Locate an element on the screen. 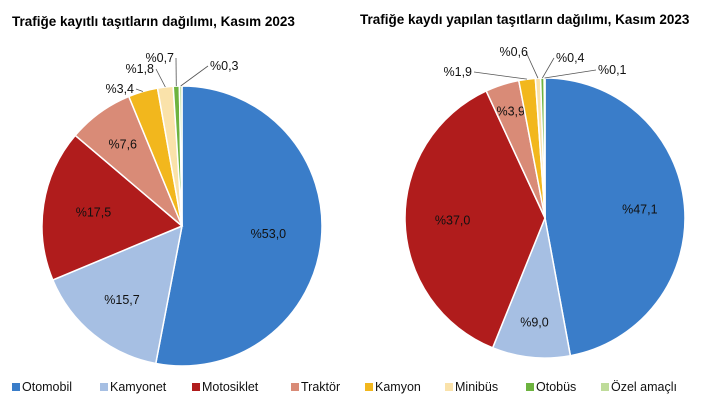  data-label-ozel-amacli: %0,1 is located at coordinates (612, 70).